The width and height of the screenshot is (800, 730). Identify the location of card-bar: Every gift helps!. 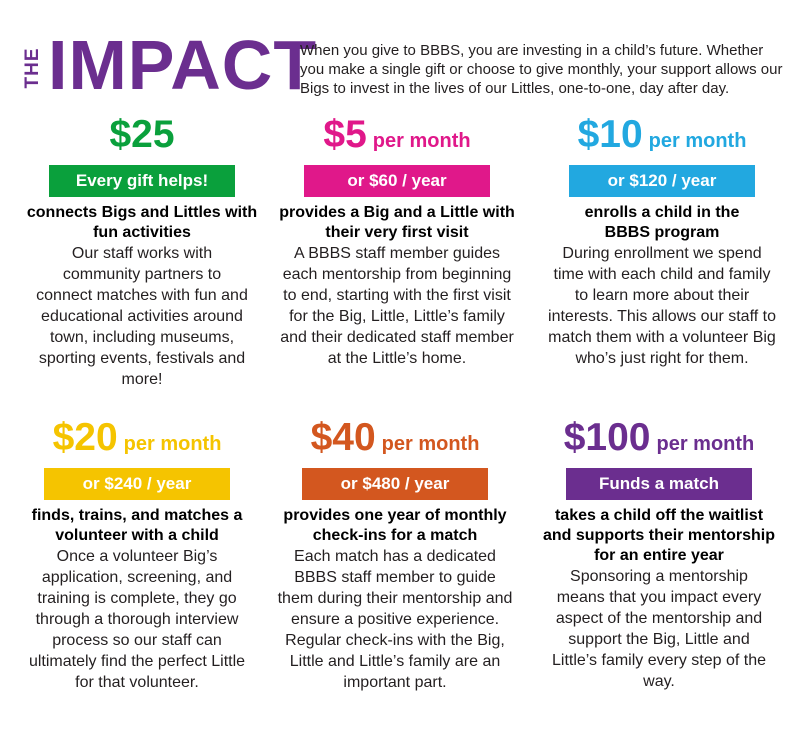
(142, 181).